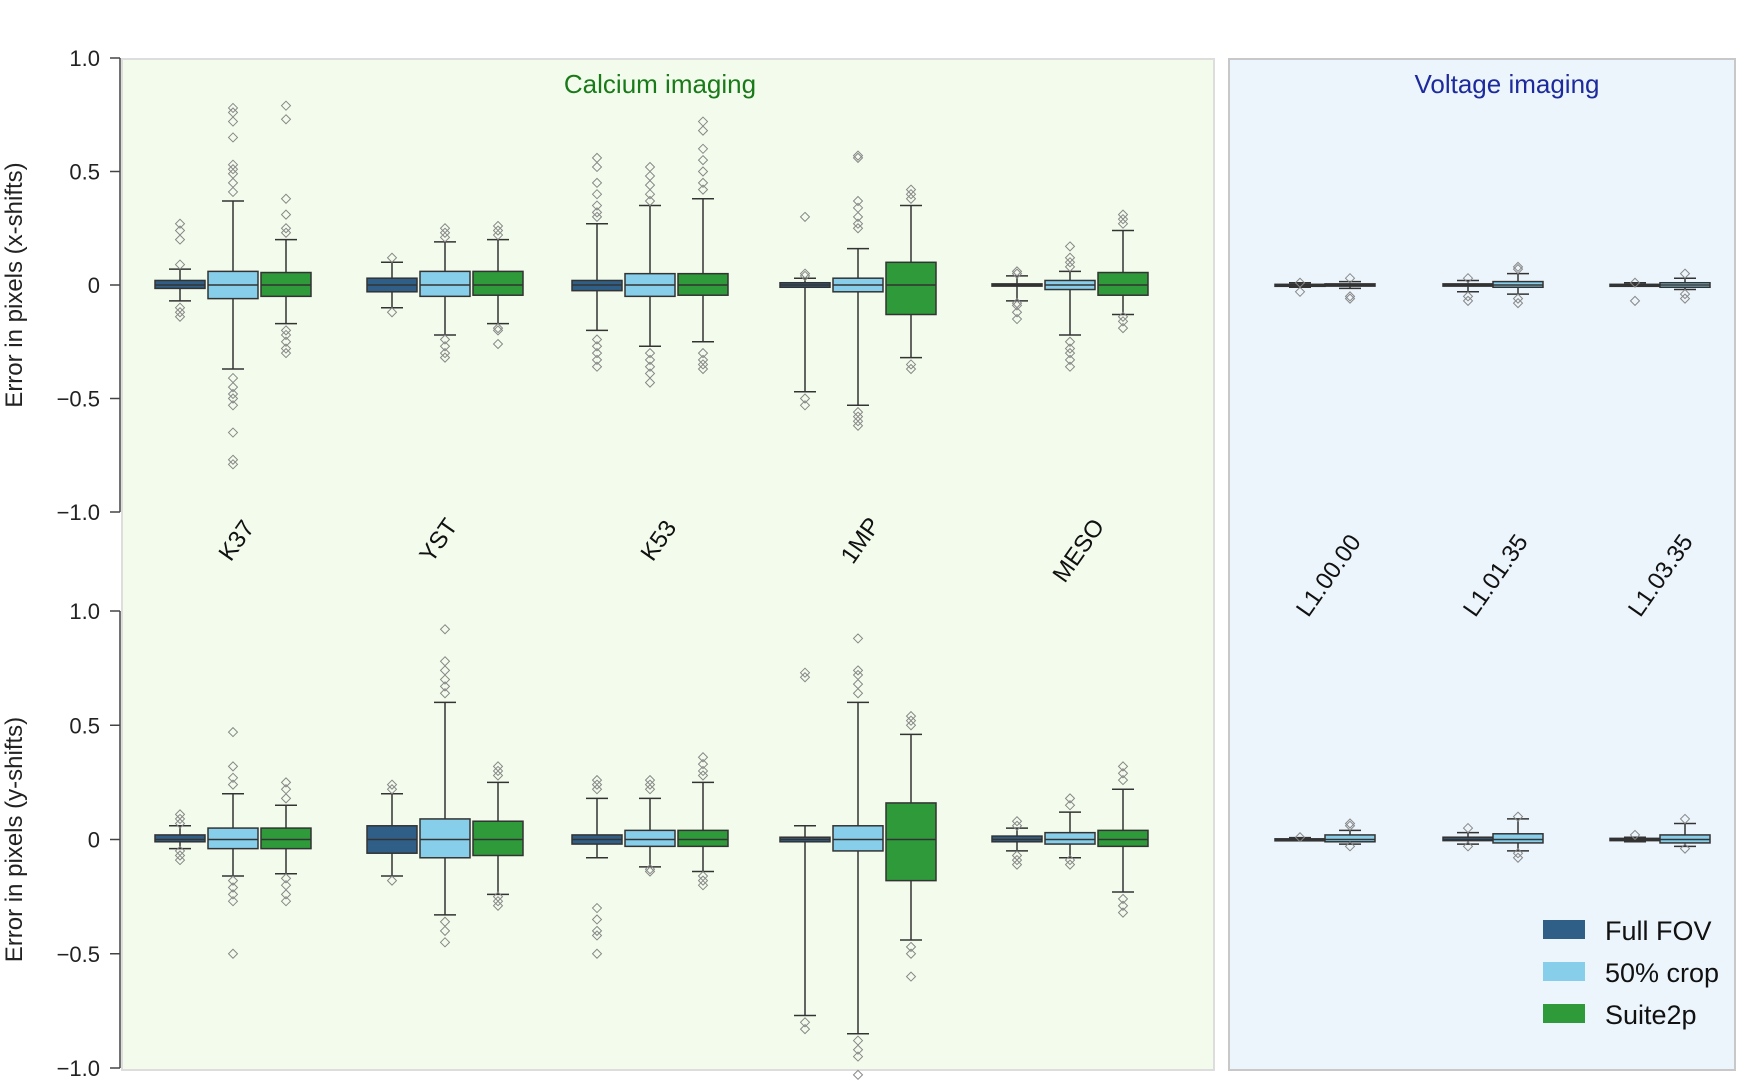 This screenshot has height=1082, width=1745. What do you see at coordinates (1518, 285) in the screenshot?
I see `box-L1.01.35-50-crop` at bounding box center [1518, 285].